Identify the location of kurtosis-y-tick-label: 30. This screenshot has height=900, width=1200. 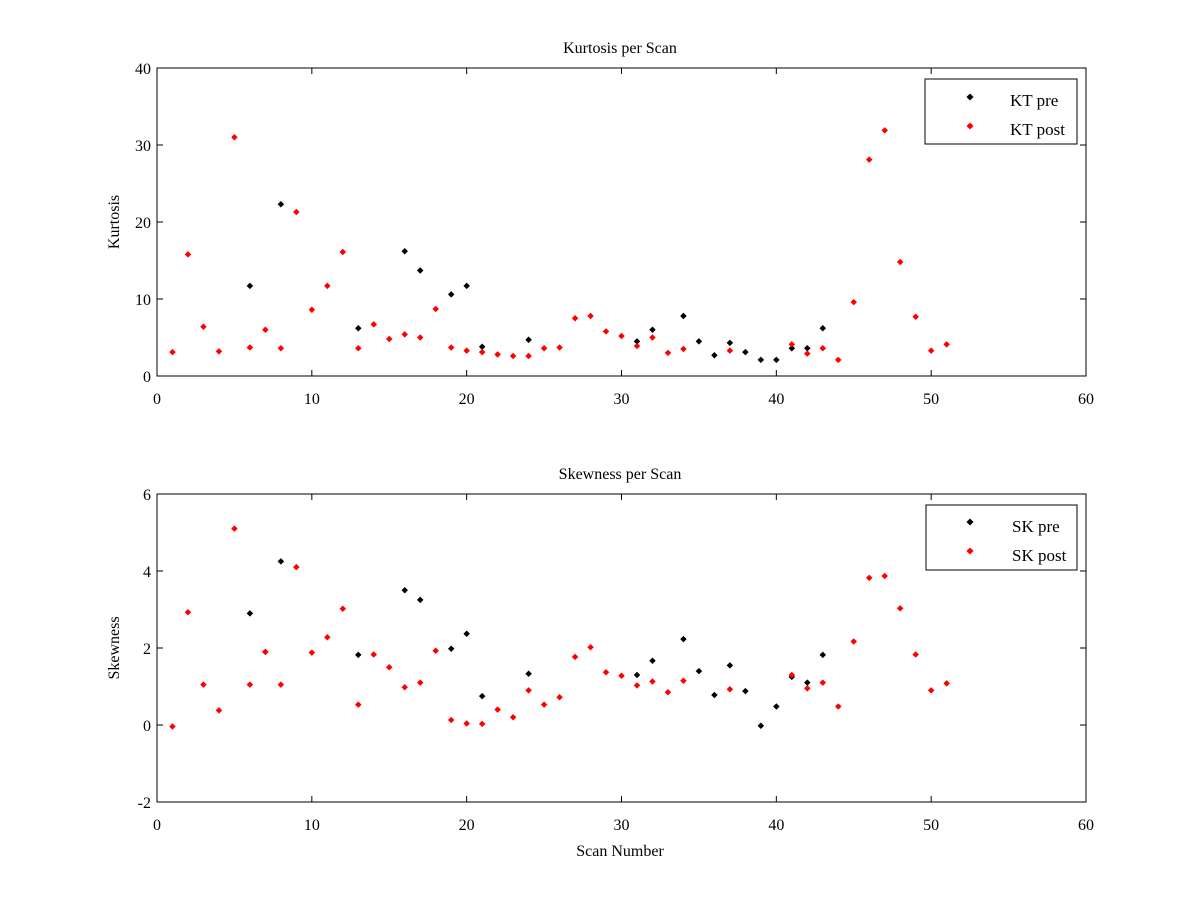
(143, 146).